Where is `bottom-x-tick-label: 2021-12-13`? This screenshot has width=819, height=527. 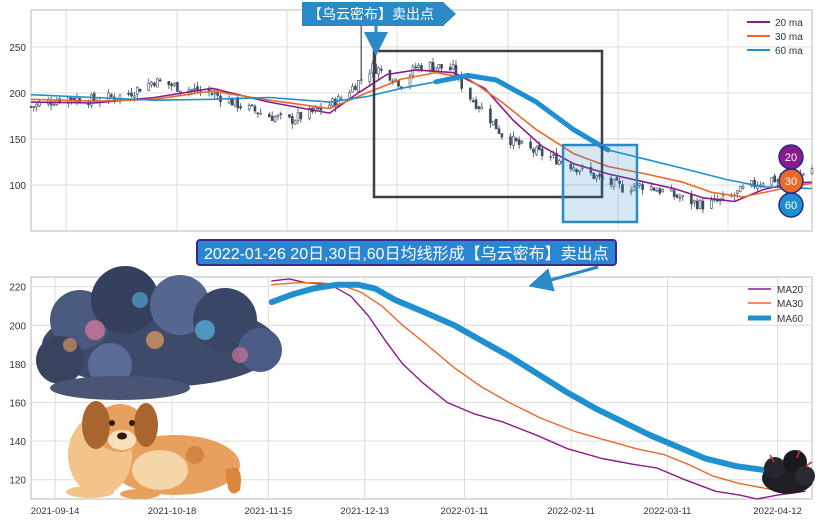
bottom-x-tick-label: 2021-12-13 is located at coordinates (364, 511).